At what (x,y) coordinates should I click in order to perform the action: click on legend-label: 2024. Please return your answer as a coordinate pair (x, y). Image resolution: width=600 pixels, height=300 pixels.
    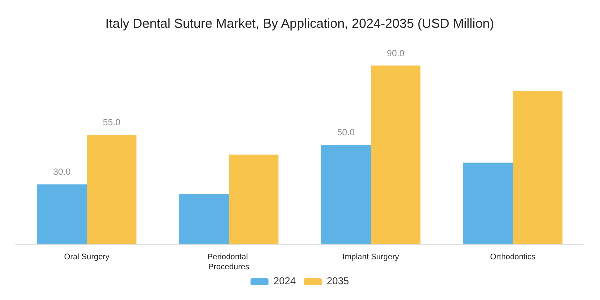
    Looking at the image, I should click on (285, 282).